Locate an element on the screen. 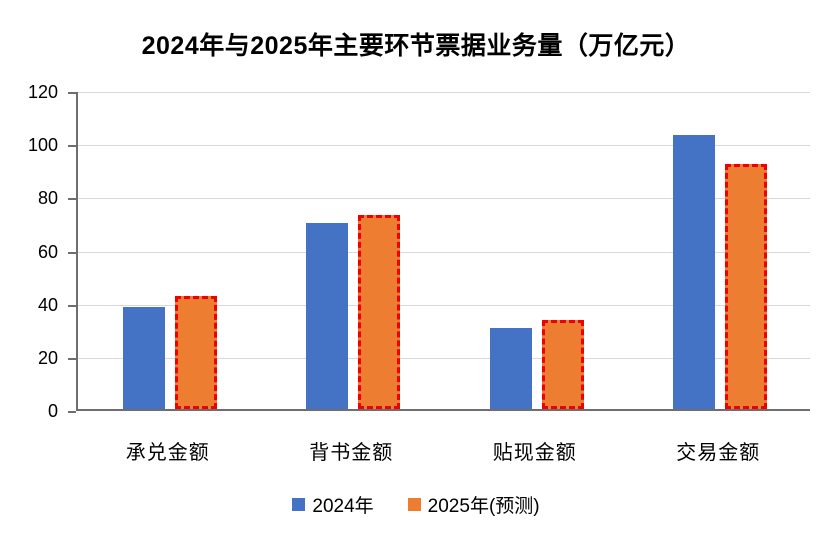 The height and width of the screenshot is (537, 832). y-axis-label-40: 40 is located at coordinates (47, 304).